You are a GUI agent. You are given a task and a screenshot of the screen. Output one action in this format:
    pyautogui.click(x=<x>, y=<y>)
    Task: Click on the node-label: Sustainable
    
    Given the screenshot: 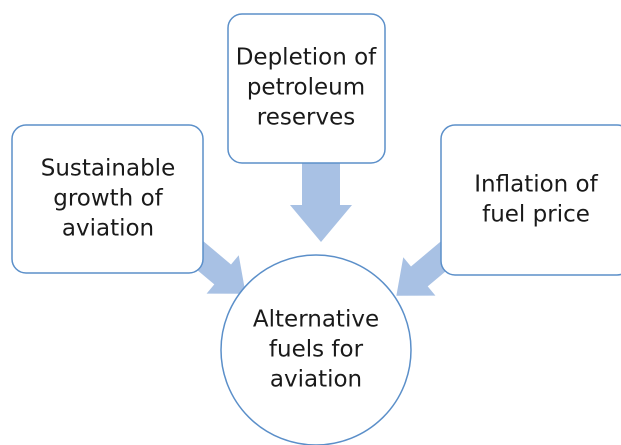 What is the action you would take?
    pyautogui.click(x=108, y=169)
    